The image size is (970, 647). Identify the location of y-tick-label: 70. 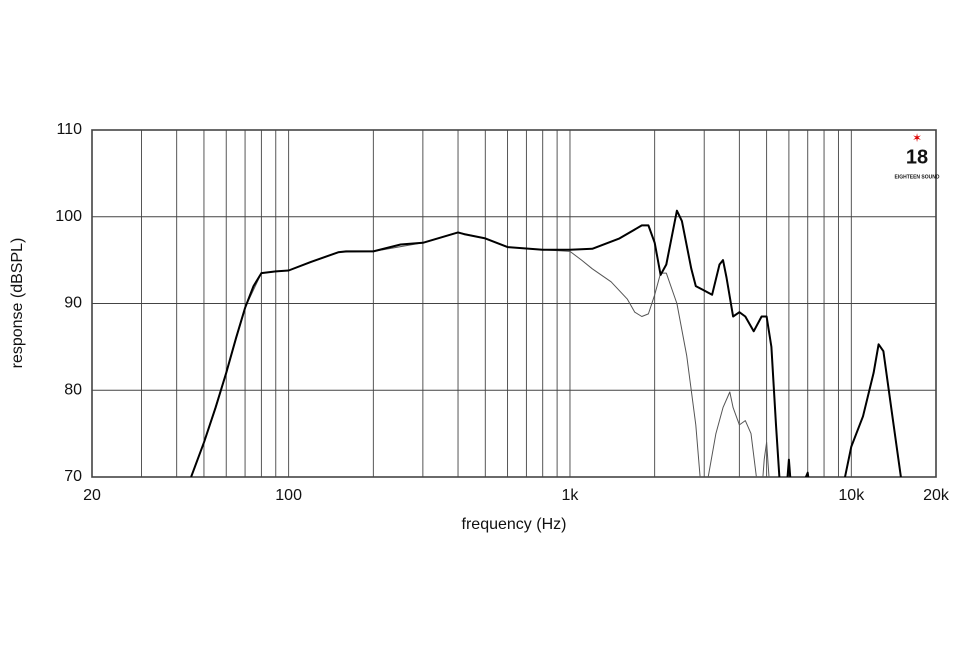
(73, 476).